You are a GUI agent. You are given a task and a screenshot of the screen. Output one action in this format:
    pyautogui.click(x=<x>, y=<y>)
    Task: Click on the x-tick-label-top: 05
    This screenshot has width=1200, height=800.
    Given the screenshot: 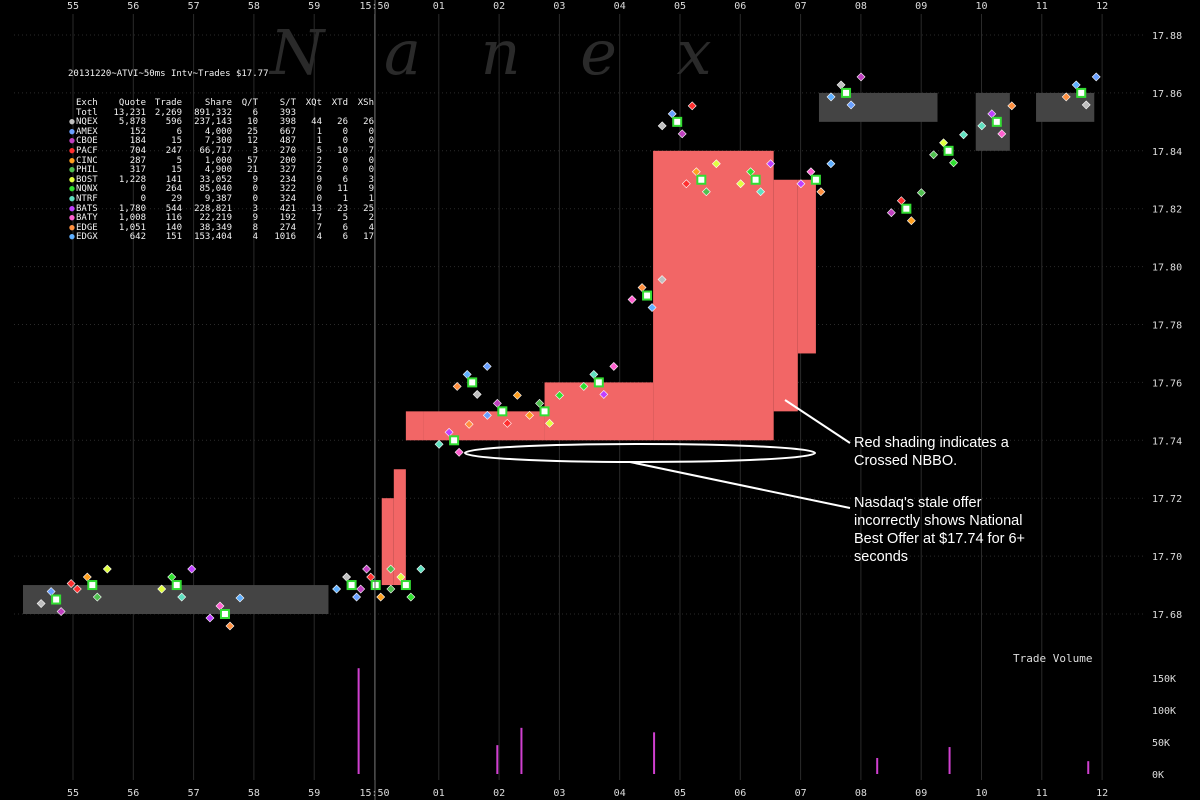 What is the action you would take?
    pyautogui.click(x=680, y=6)
    